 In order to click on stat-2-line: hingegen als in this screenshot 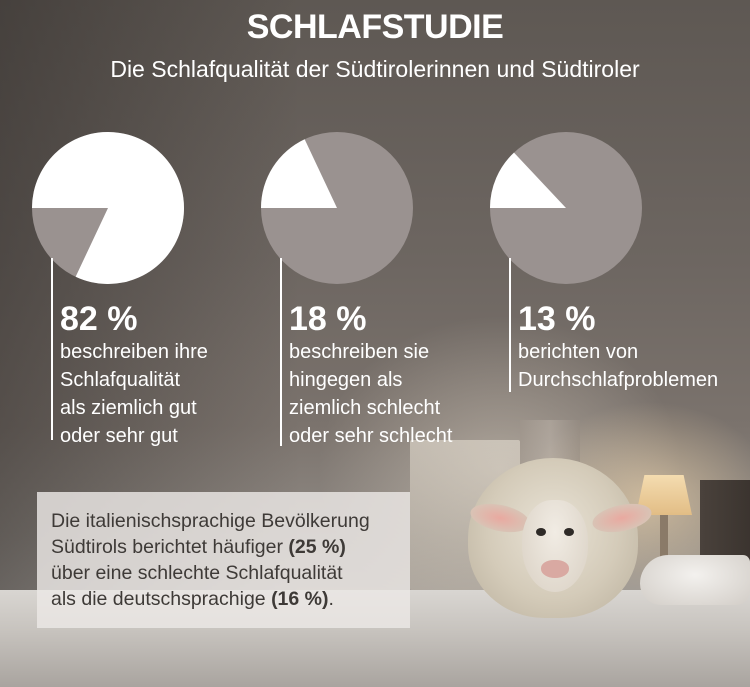, I will do `click(346, 380)`.